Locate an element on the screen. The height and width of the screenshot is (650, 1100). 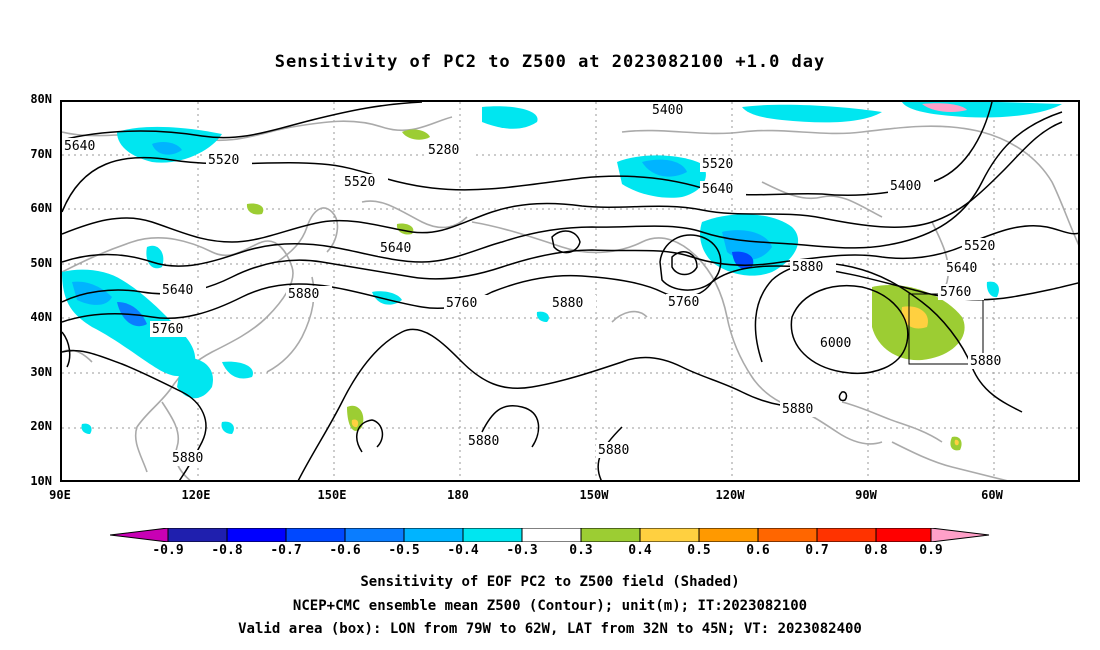
colorbar-label: 0.5 is located at coordinates (699, 550).